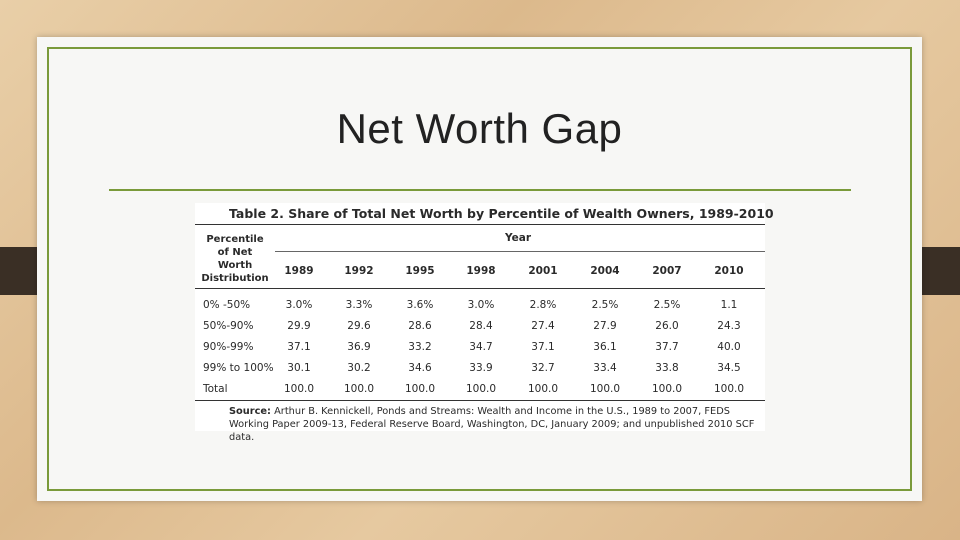 The image size is (960, 540). What do you see at coordinates (420, 347) in the screenshot?
I see `table-cell: 33.2` at bounding box center [420, 347].